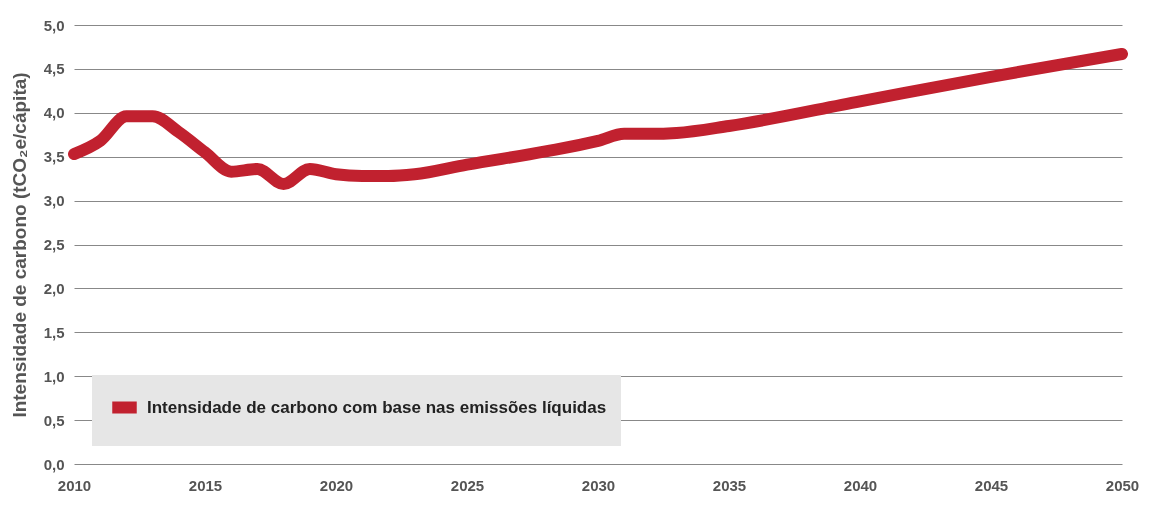  What do you see at coordinates (74, 485) in the screenshot?
I see `x-tick-label: 2010` at bounding box center [74, 485].